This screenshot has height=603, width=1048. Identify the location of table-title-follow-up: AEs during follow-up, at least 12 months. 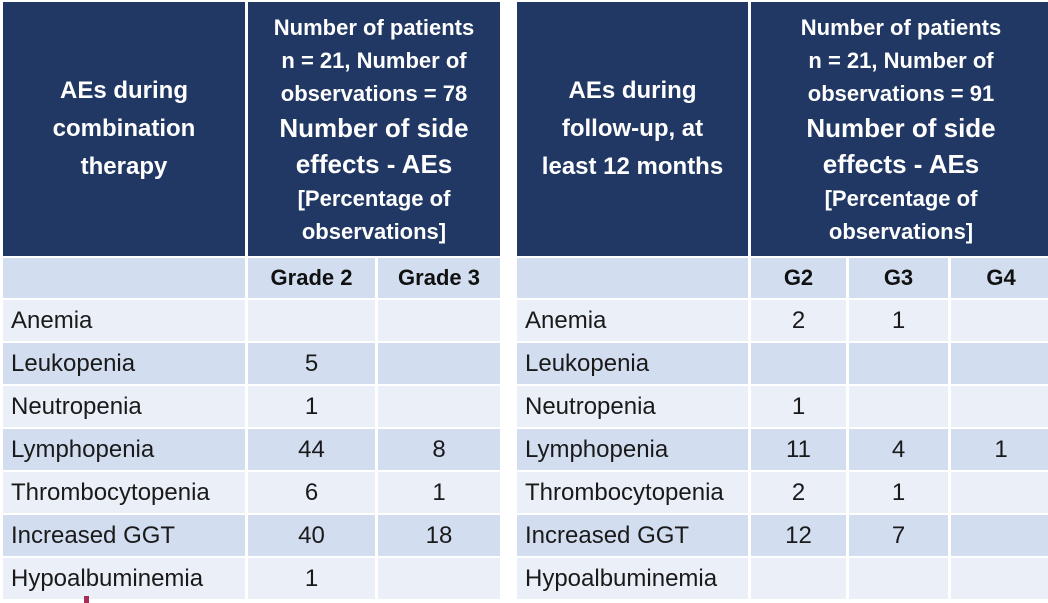
(632, 129).